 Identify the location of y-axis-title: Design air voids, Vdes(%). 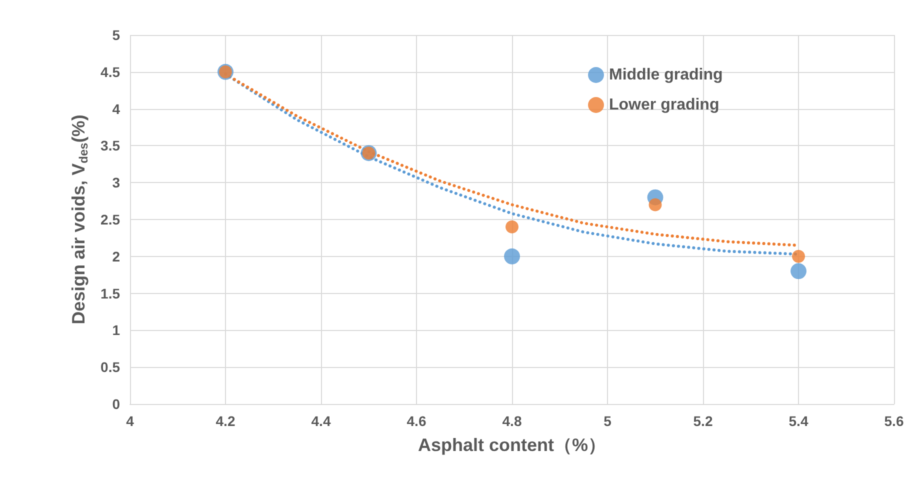
(79, 219).